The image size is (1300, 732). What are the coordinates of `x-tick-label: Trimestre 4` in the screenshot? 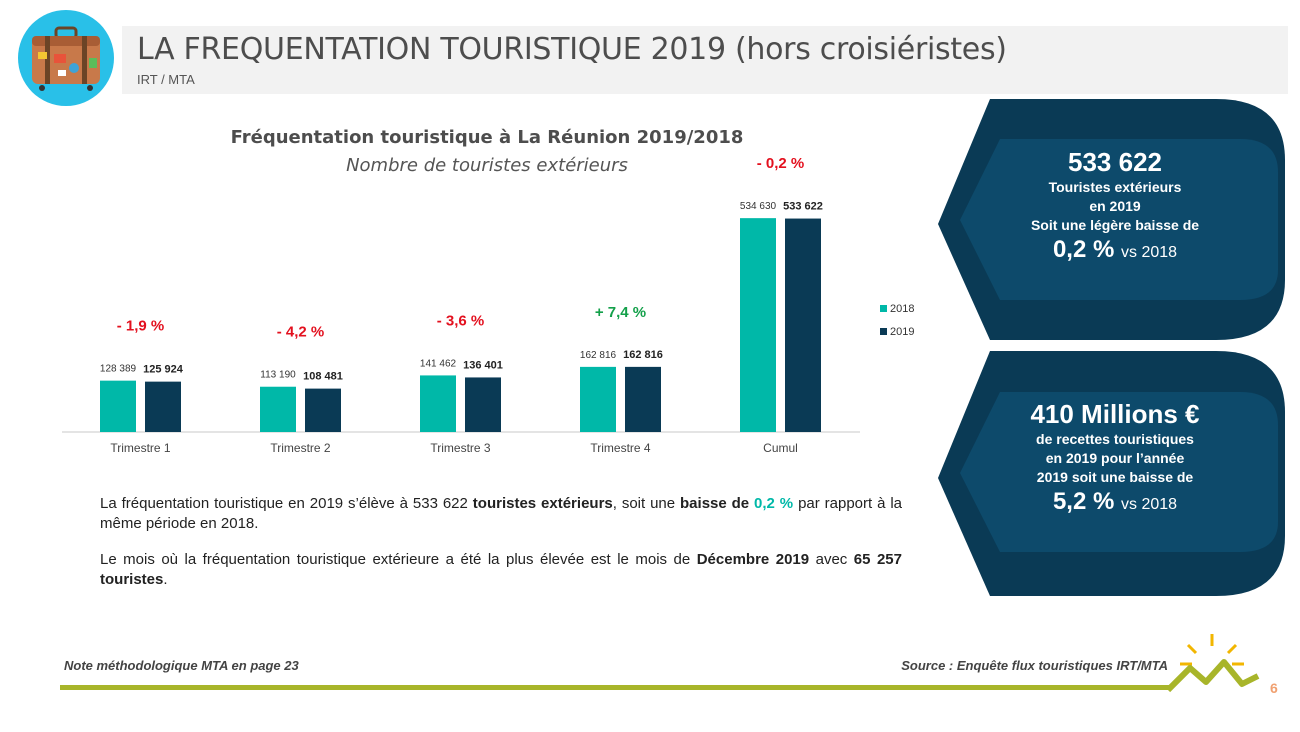 It's located at (620, 448).